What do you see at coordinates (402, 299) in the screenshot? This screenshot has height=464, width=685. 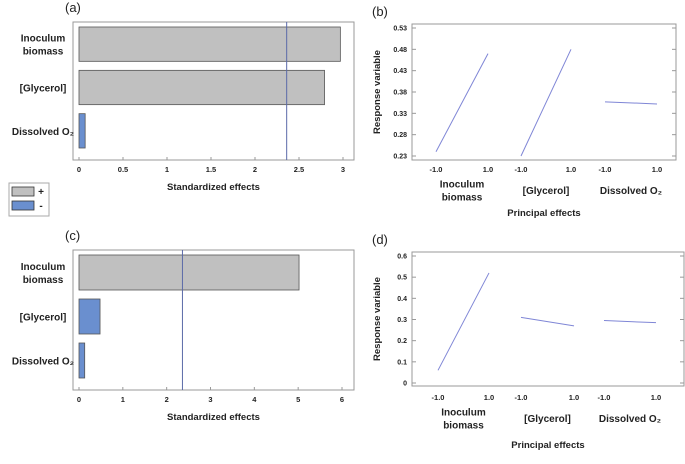 I see `tick-label: 0.4` at bounding box center [402, 299].